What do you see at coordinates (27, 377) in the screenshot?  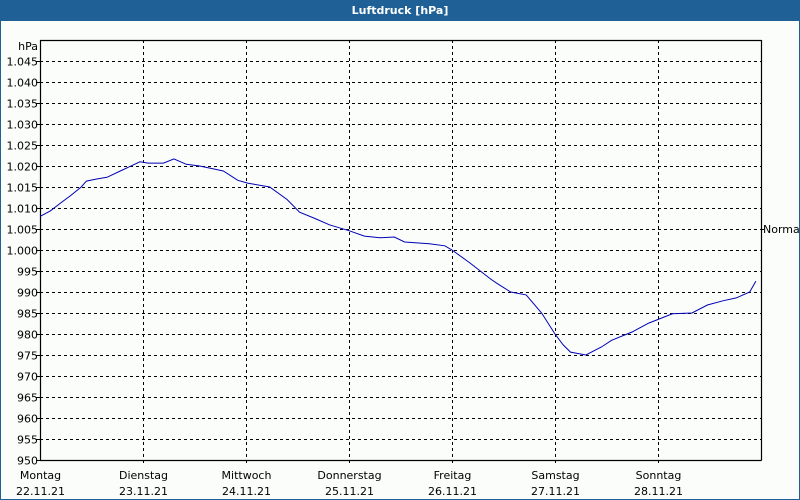 I see `y-tick-label: 970` at bounding box center [27, 377].